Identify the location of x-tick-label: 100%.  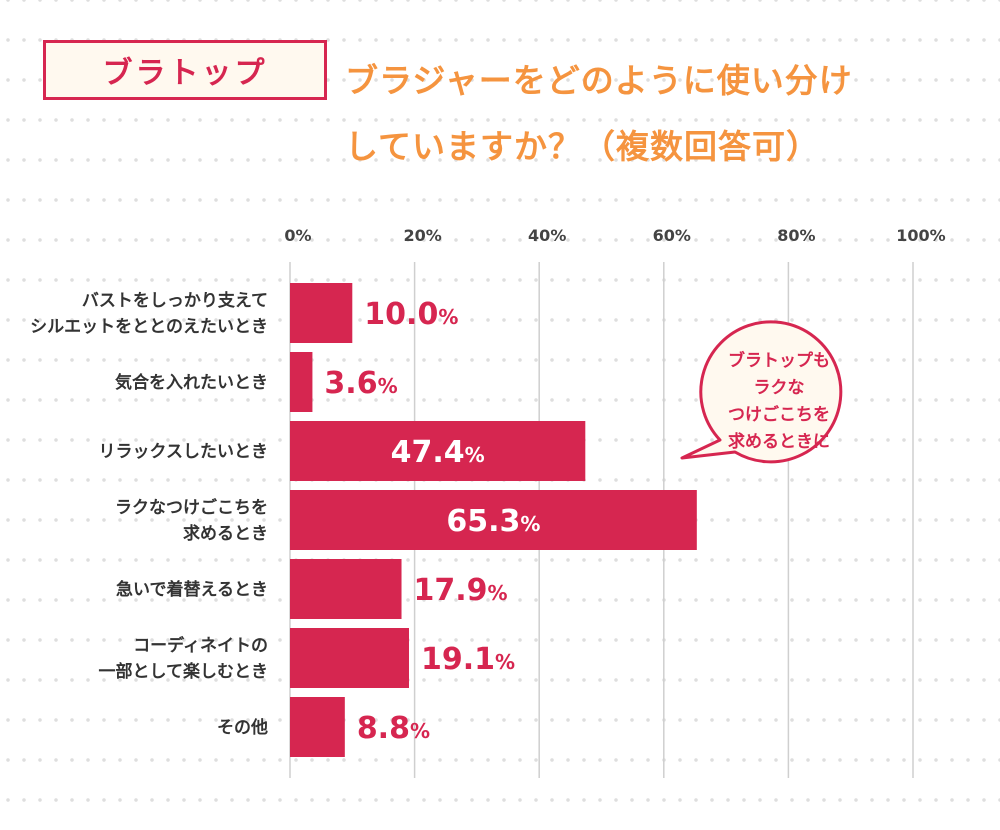
(920, 235).